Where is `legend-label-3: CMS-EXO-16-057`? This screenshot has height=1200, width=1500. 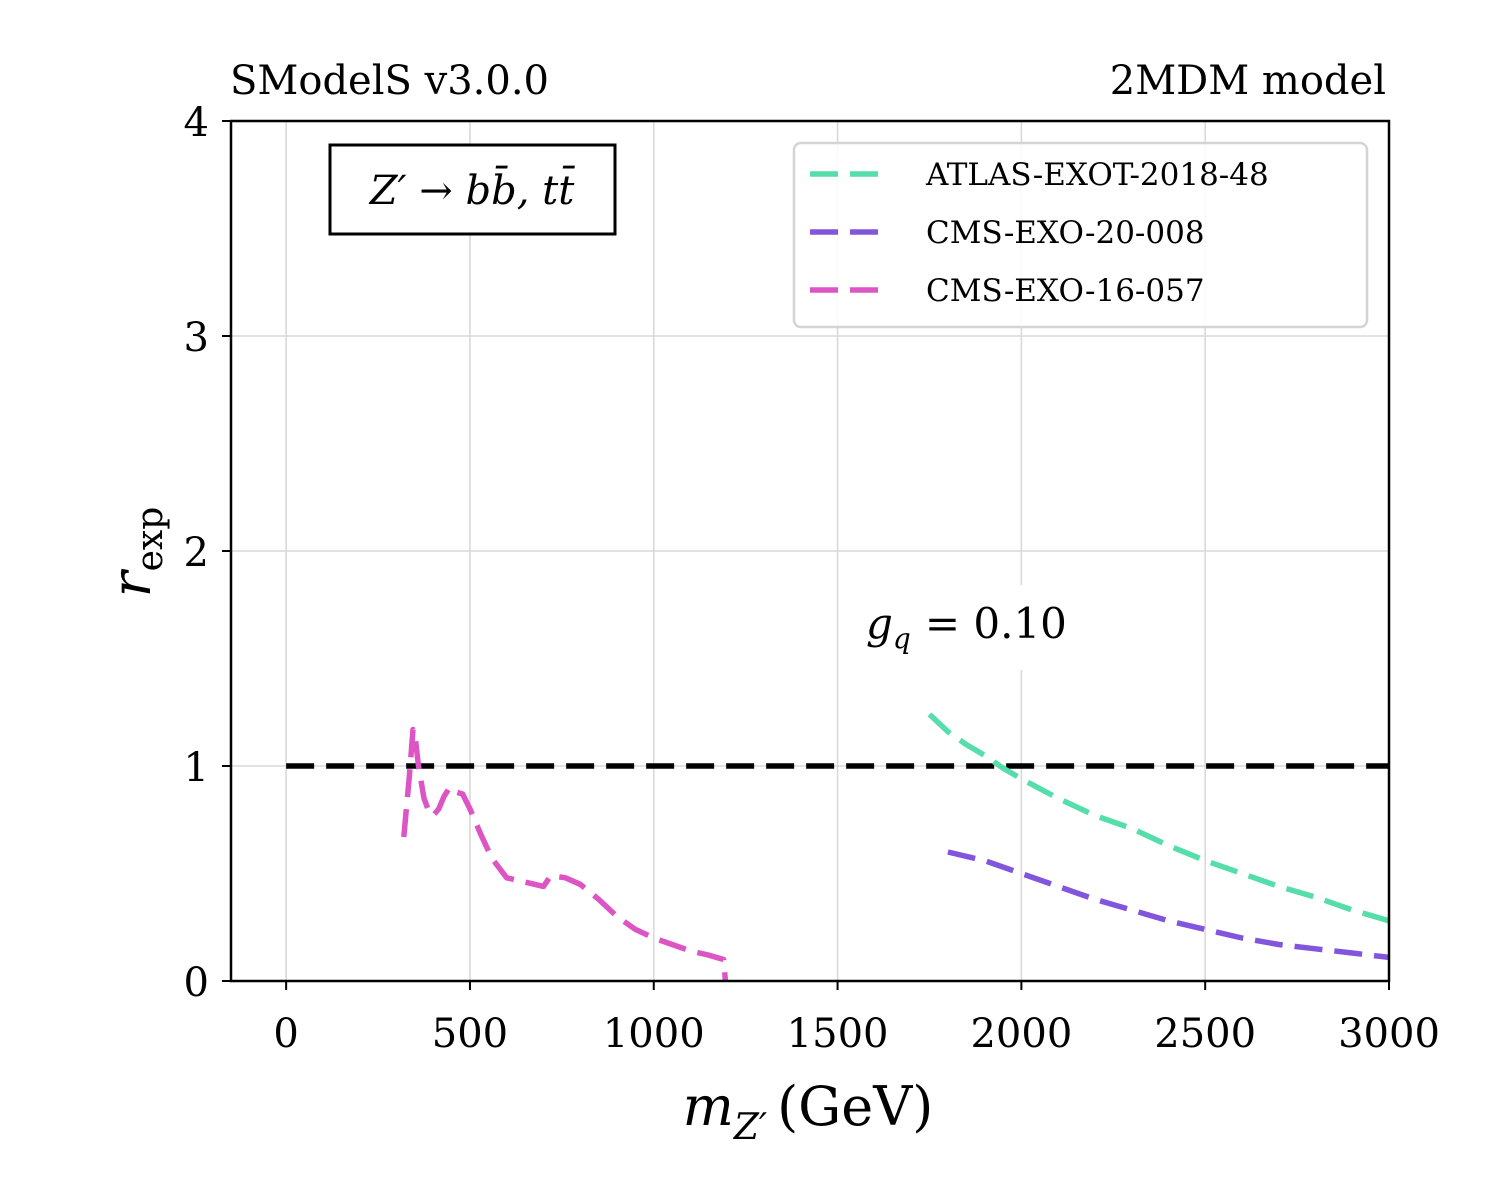 legend-label-3: CMS-EXO-16-057 is located at coordinates (1065, 291).